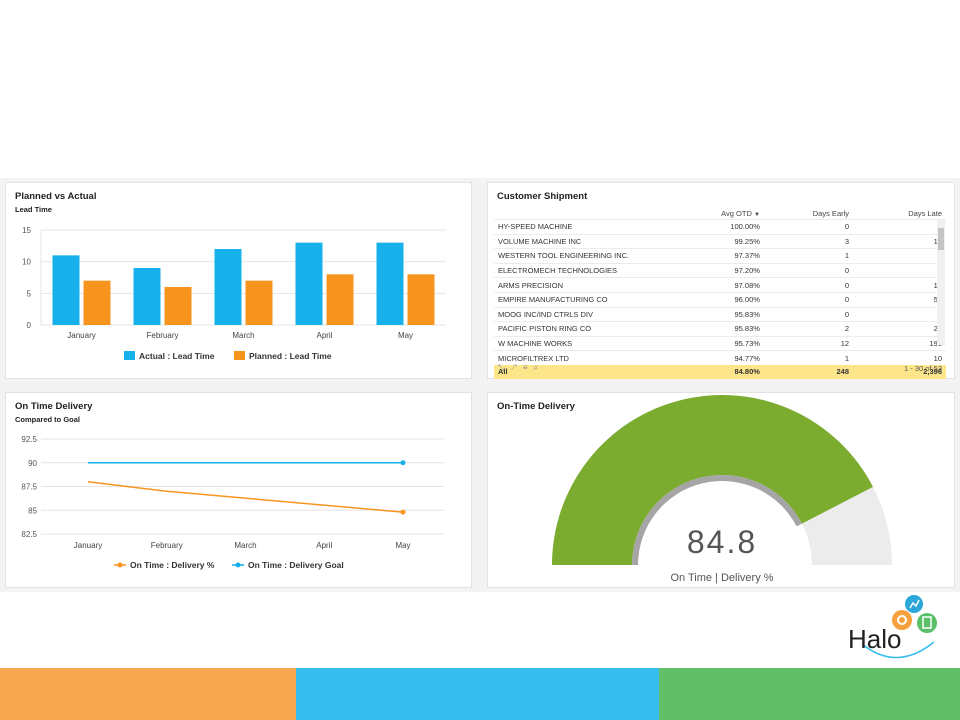  What do you see at coordinates (720, 343) in the screenshot?
I see `table-row: W MACHINE WORKS 95.73% 12 198` at bounding box center [720, 343].